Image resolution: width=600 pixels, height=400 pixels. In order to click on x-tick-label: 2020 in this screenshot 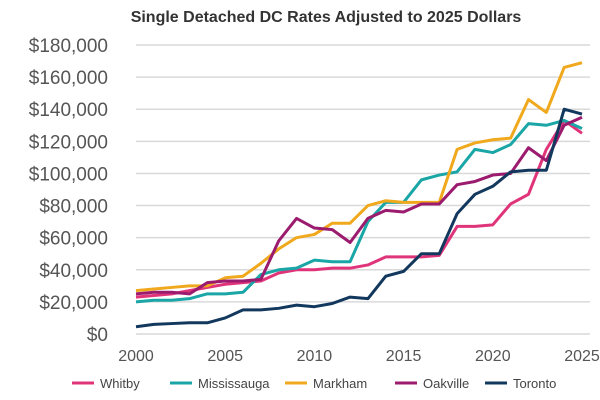, I will do `click(493, 356)`.